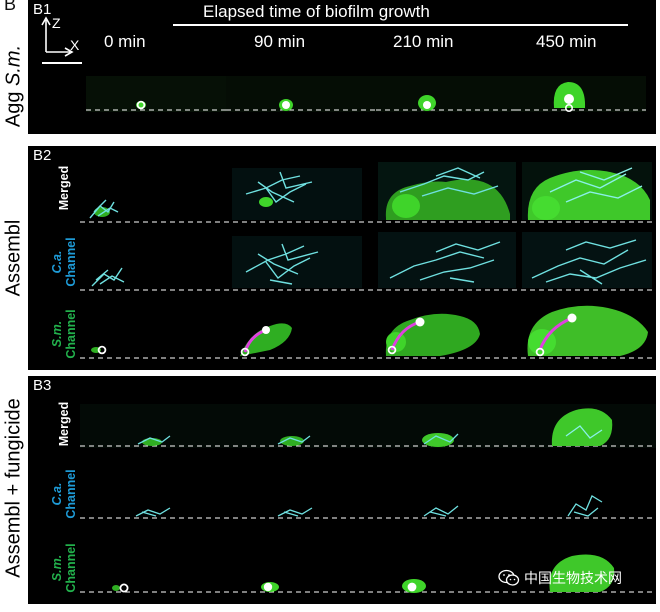  What do you see at coordinates (13, 86) in the screenshot?
I see `side-title-agg-sm: Agg S.m.` at bounding box center [13, 86].